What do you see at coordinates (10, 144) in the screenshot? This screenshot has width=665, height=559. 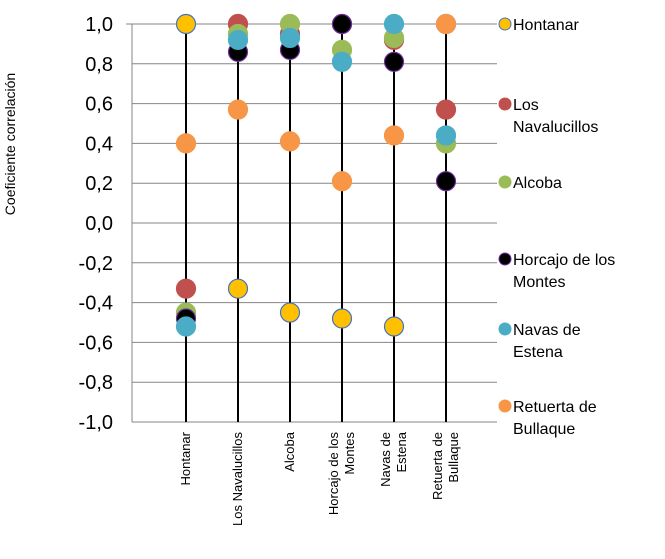 I see `y-axis-label: Coeficiente correlación` at bounding box center [10, 144].